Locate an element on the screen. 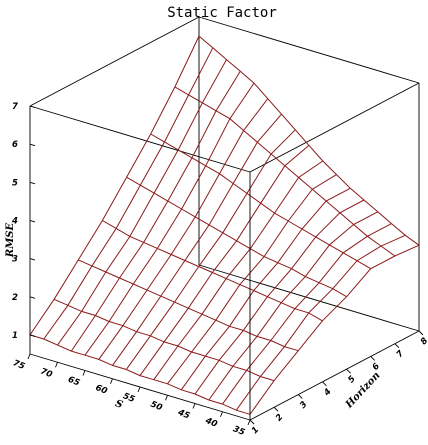  horizon-tick-label: 8 is located at coordinates (423, 341).